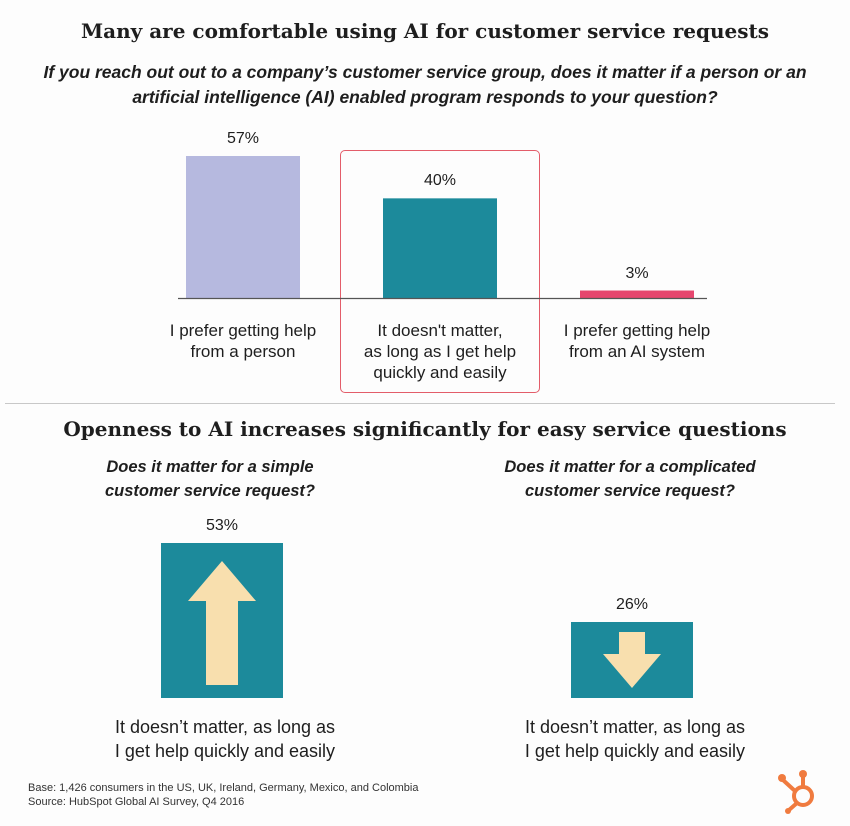 Image resolution: width=850 pixels, height=826 pixels. I want to click on down-arrow-icon, so click(632, 660).